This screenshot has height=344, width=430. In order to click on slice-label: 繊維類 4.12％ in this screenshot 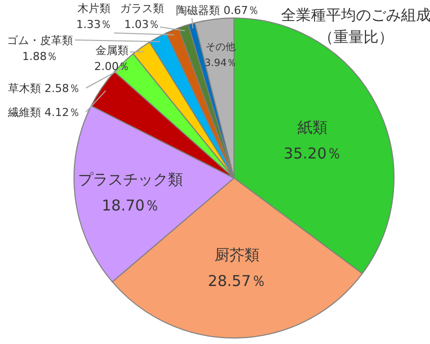, I will do `click(43, 112)`.